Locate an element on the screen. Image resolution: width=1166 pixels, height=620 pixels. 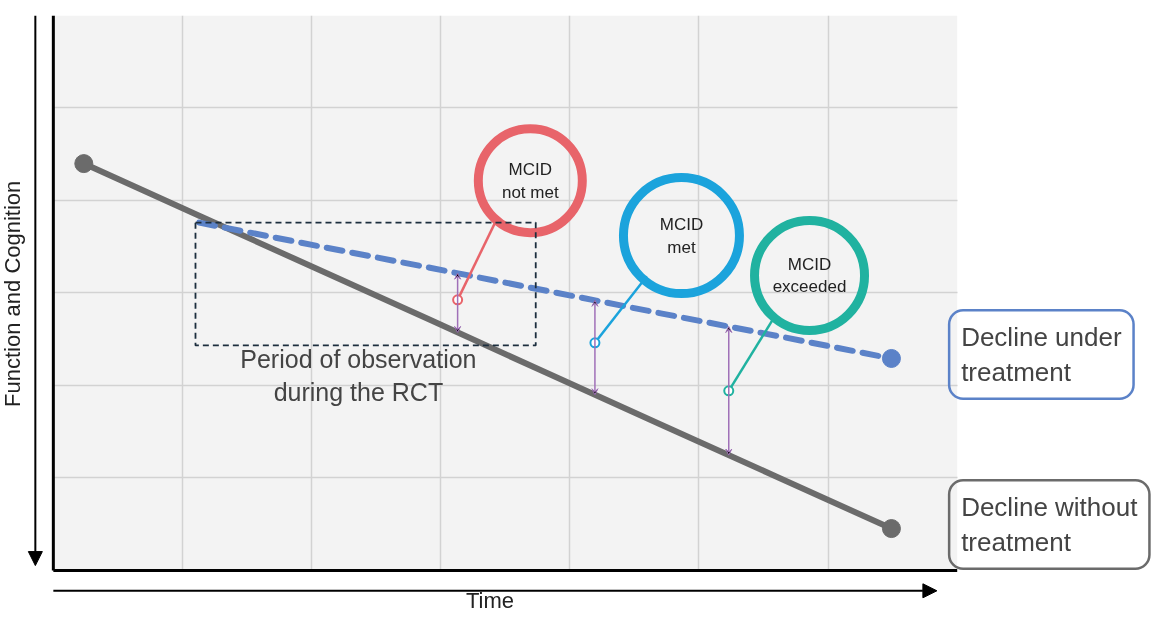
annotation: Period of observation during the RCT is located at coordinates (358, 375).